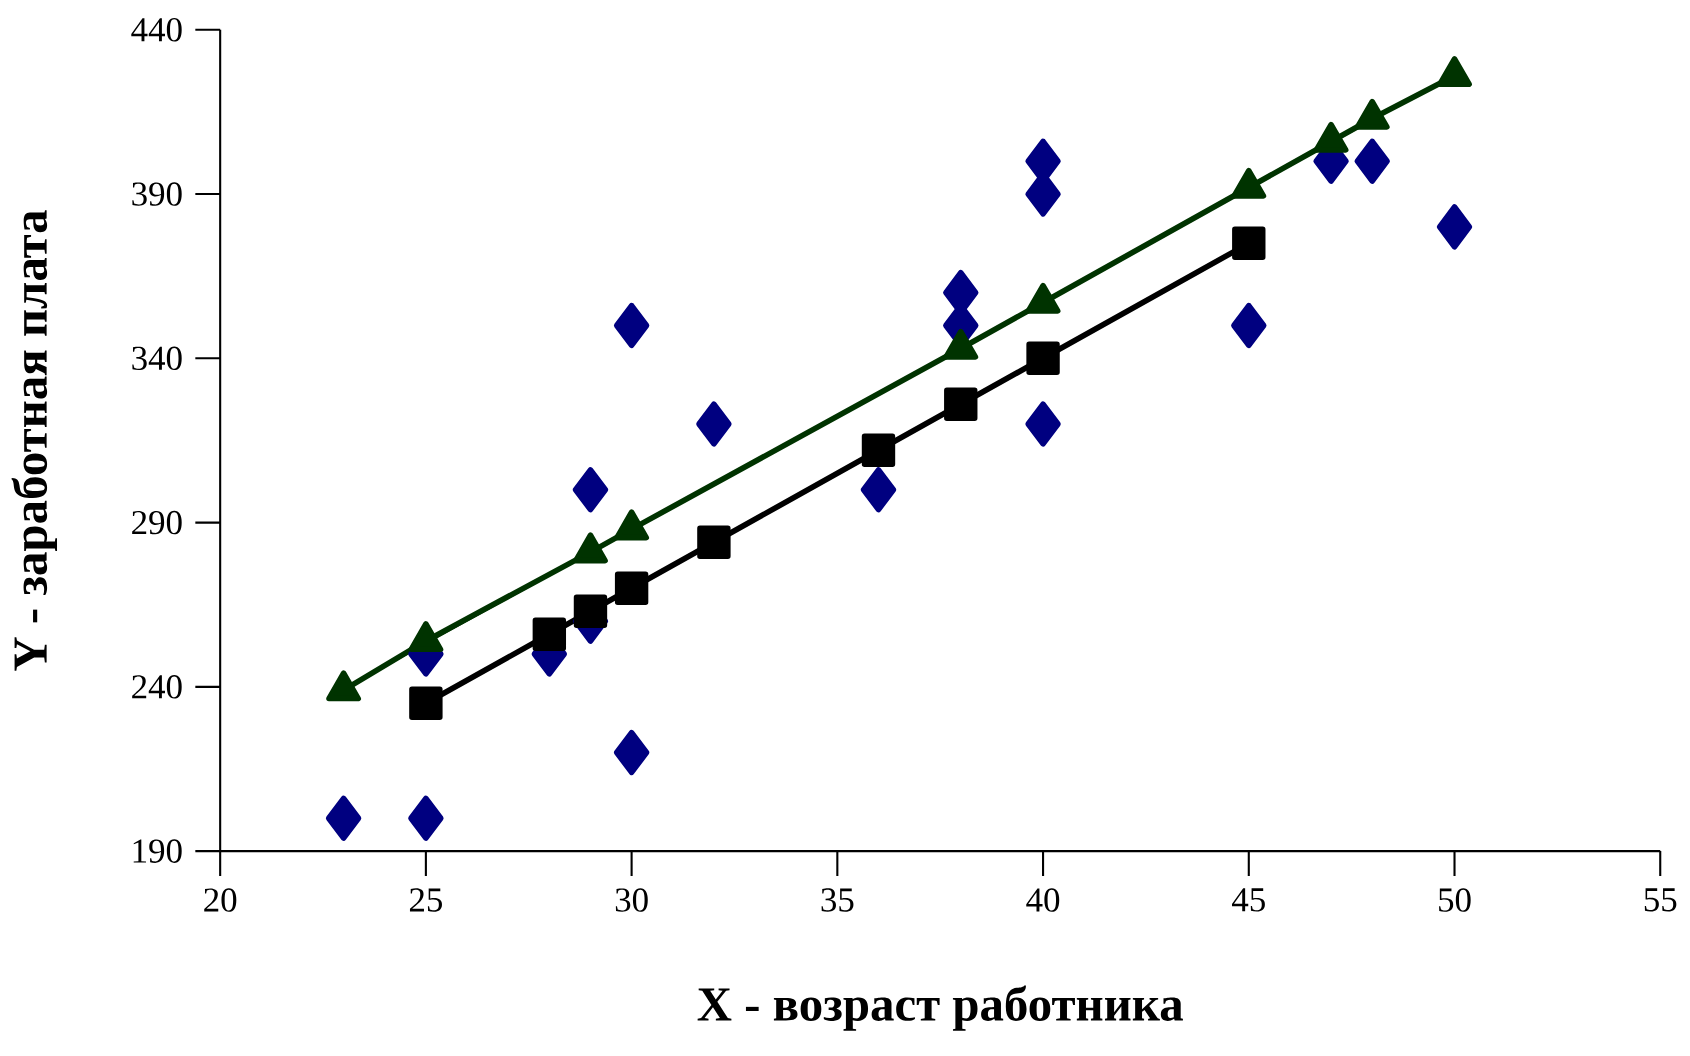  Describe the element at coordinates (157, 358) in the screenshot. I see `y-tick-label: 340` at that location.